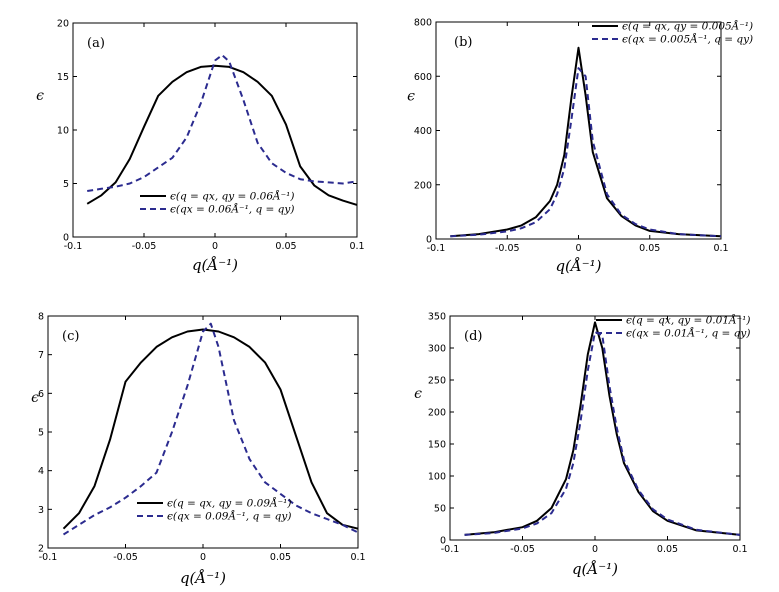 Image resolution: width=779 pixels, height=592 pixels. Describe the element at coordinates (63, 24) in the screenshot. I see `y-tick-label: 20` at that location.